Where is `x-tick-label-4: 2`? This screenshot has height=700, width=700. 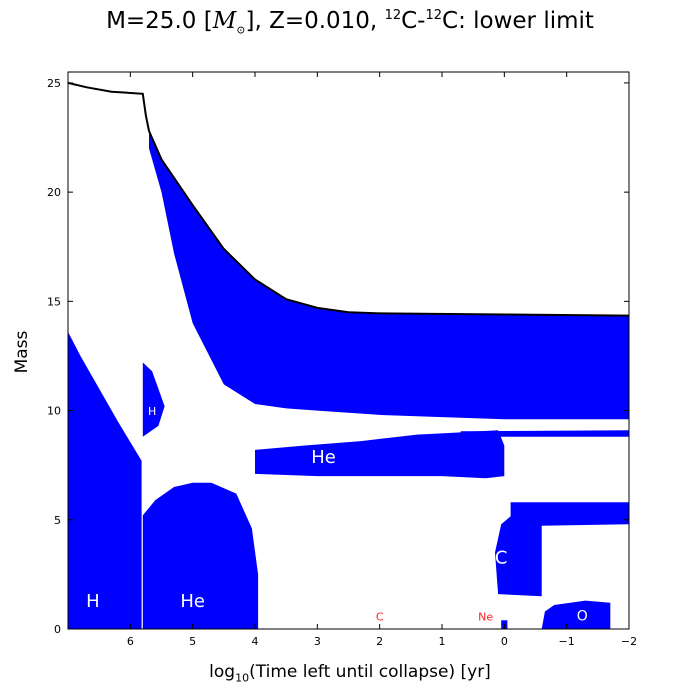
x-tick-label-4: 2 is located at coordinates (379, 641).